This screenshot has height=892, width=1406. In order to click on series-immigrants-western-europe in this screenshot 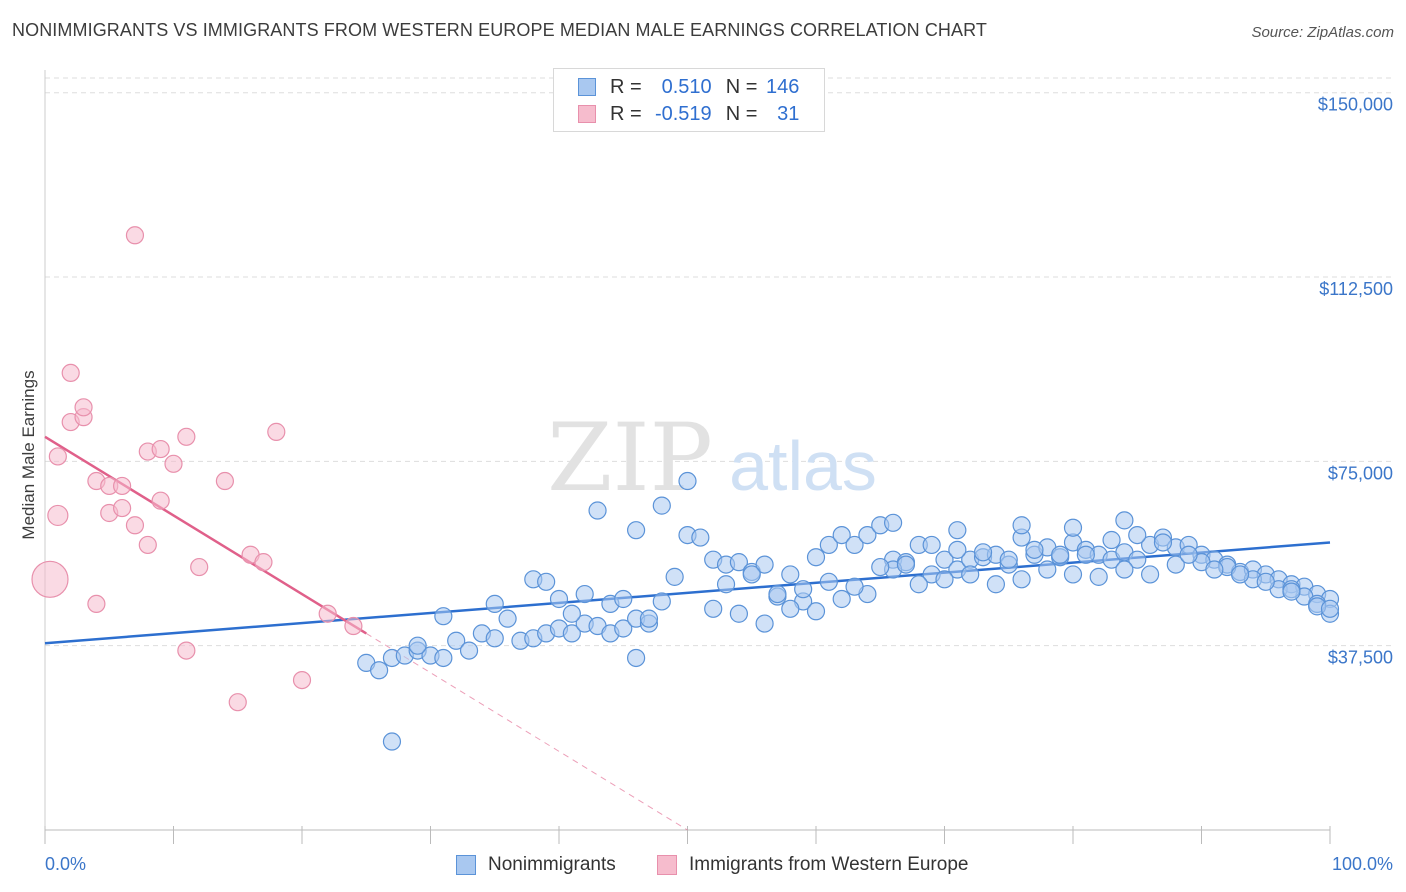, I will do `click(197, 469)`.